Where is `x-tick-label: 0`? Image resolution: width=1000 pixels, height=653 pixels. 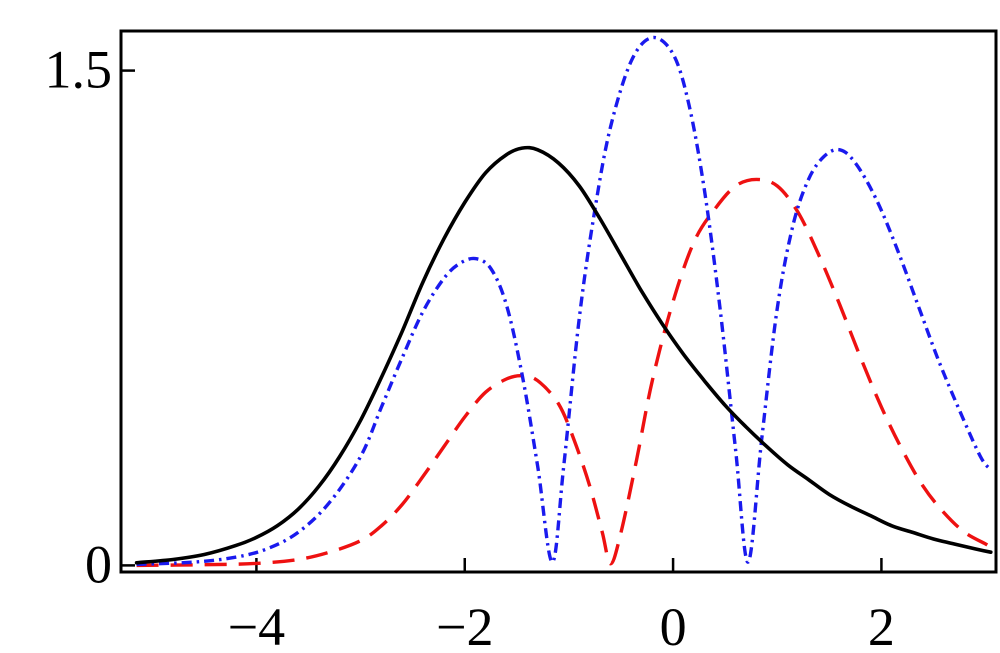 x-tick-label: 0 is located at coordinates (673, 625).